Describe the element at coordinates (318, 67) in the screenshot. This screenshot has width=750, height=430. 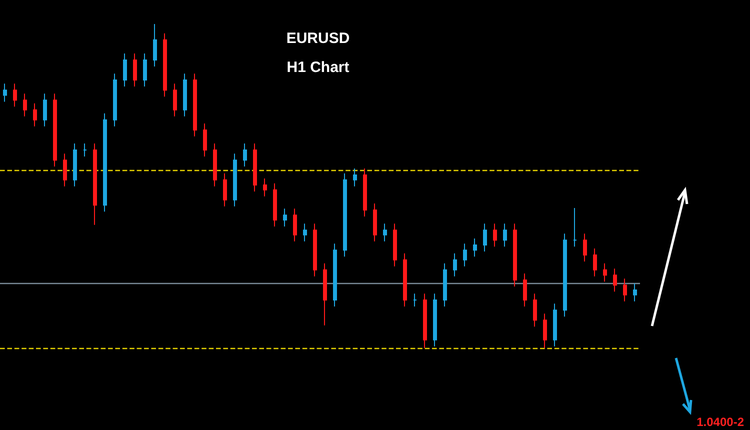
I see `text: H1 Chart` at that location.